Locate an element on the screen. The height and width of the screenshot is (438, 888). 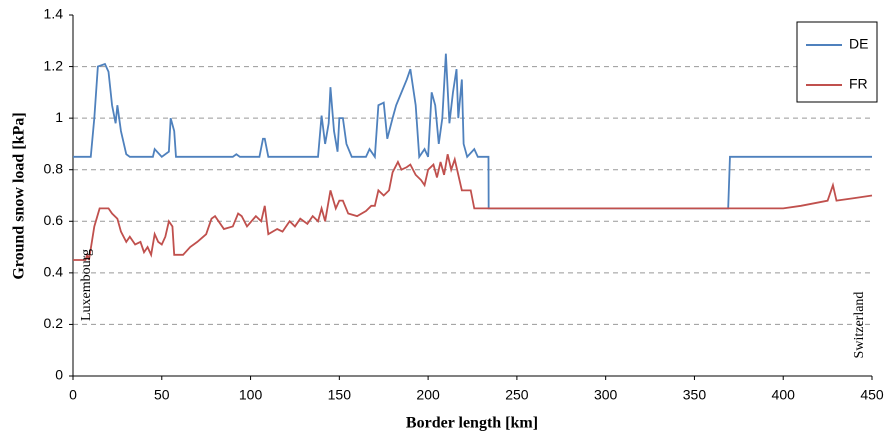
y-tick-label: 1.4 is located at coordinates (54, 14).